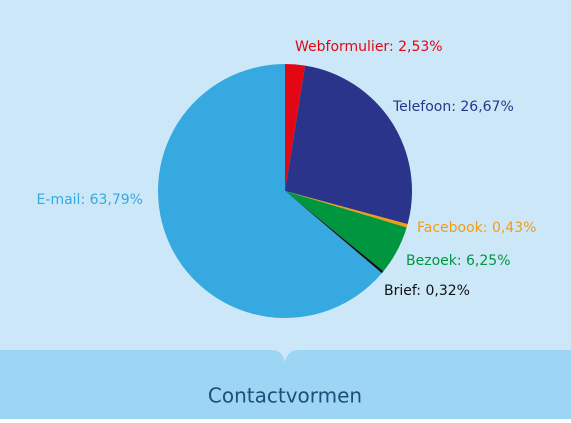 The width and height of the screenshot is (571, 423). Describe the element at coordinates (369, 47) in the screenshot. I see `slice-label: Webformulier: 2,53%` at that location.